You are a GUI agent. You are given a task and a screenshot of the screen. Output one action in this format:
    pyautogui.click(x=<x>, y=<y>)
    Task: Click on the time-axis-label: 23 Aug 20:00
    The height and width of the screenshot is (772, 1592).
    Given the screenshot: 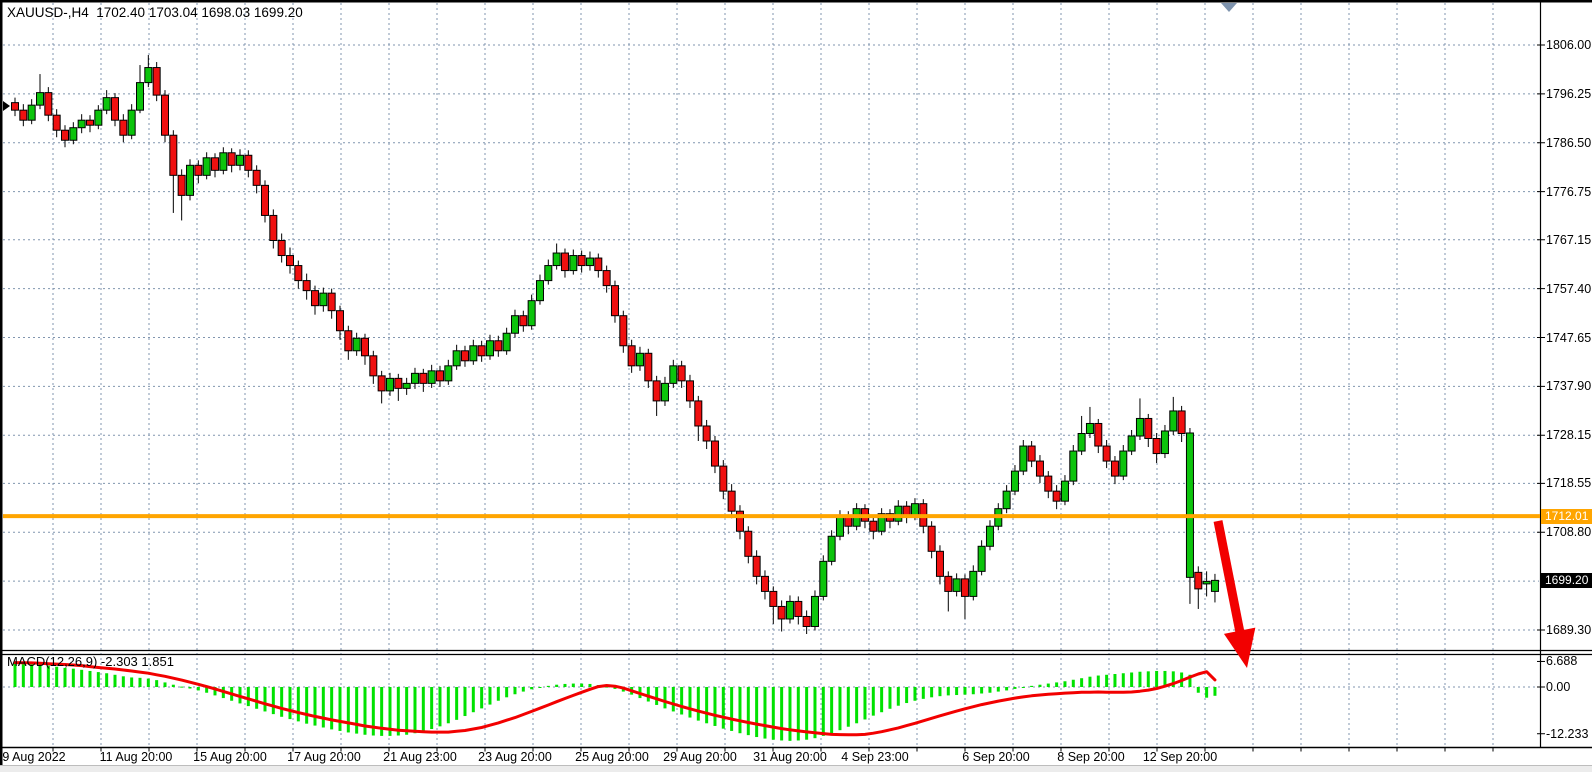 What is the action you would take?
    pyautogui.click(x=515, y=757)
    